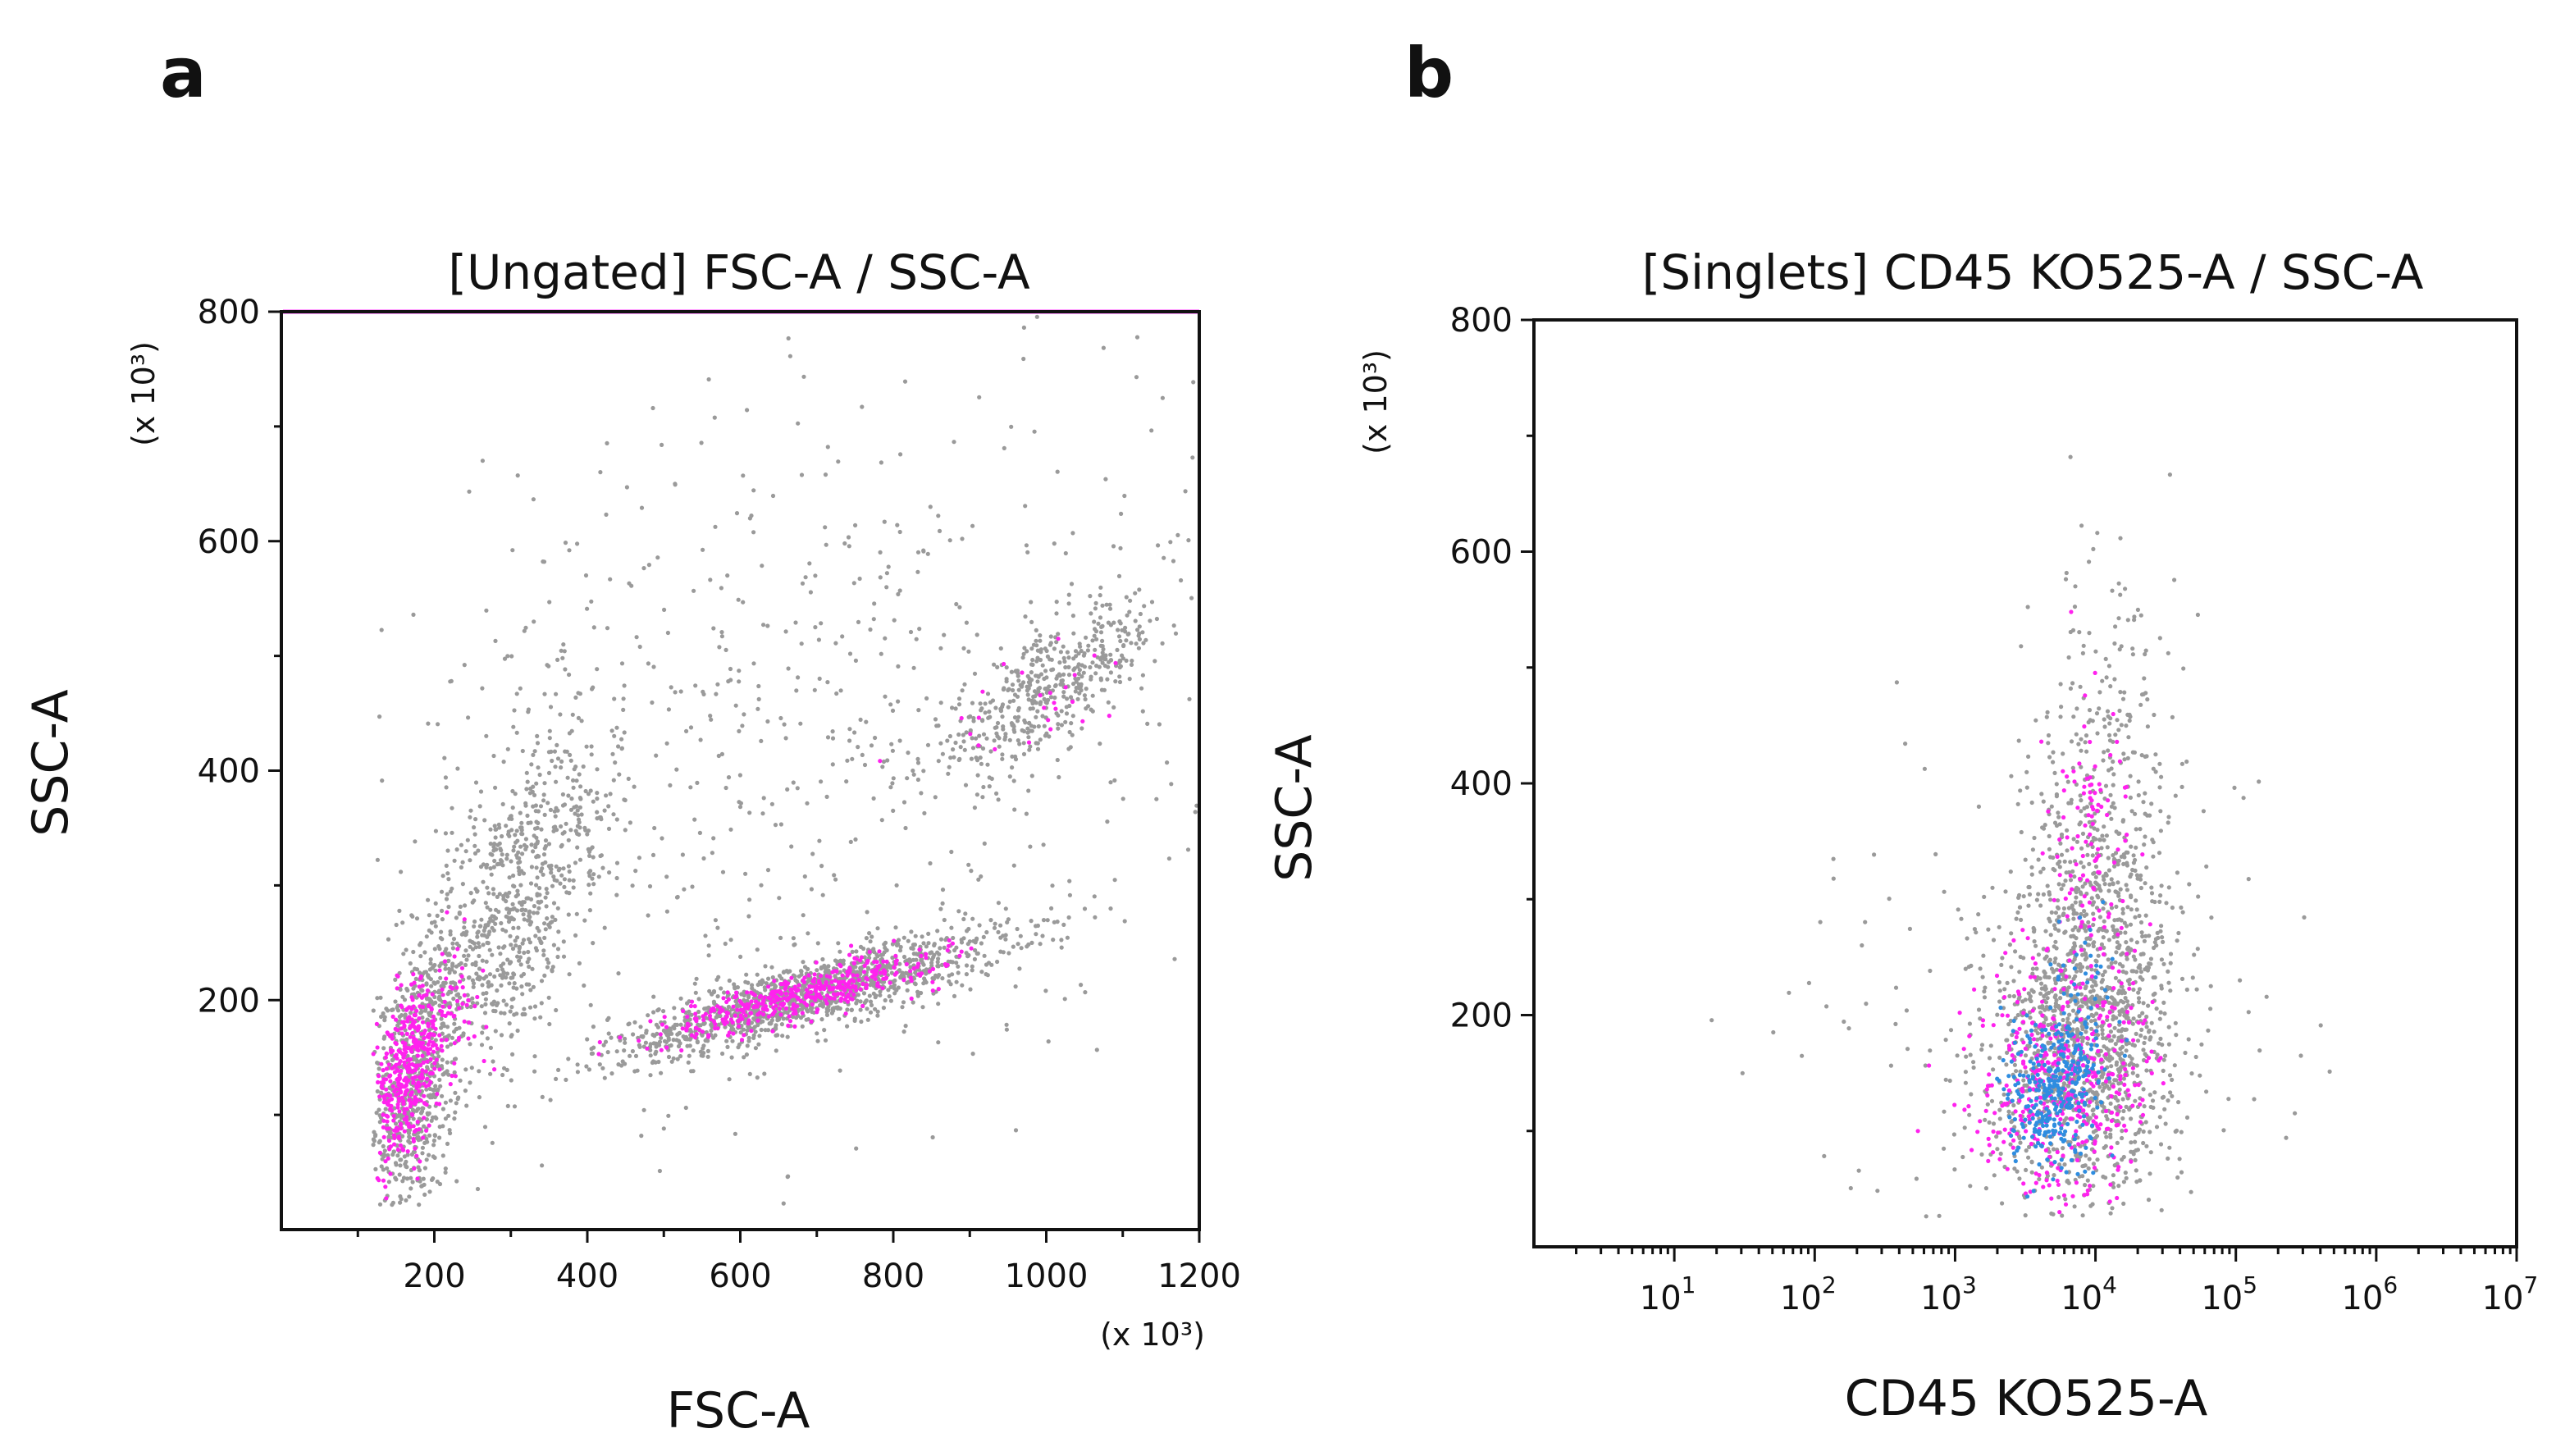 The image size is (2556, 1456). Describe the element at coordinates (183, 73) in the screenshot. I see `panel-letter-a: a` at that location.